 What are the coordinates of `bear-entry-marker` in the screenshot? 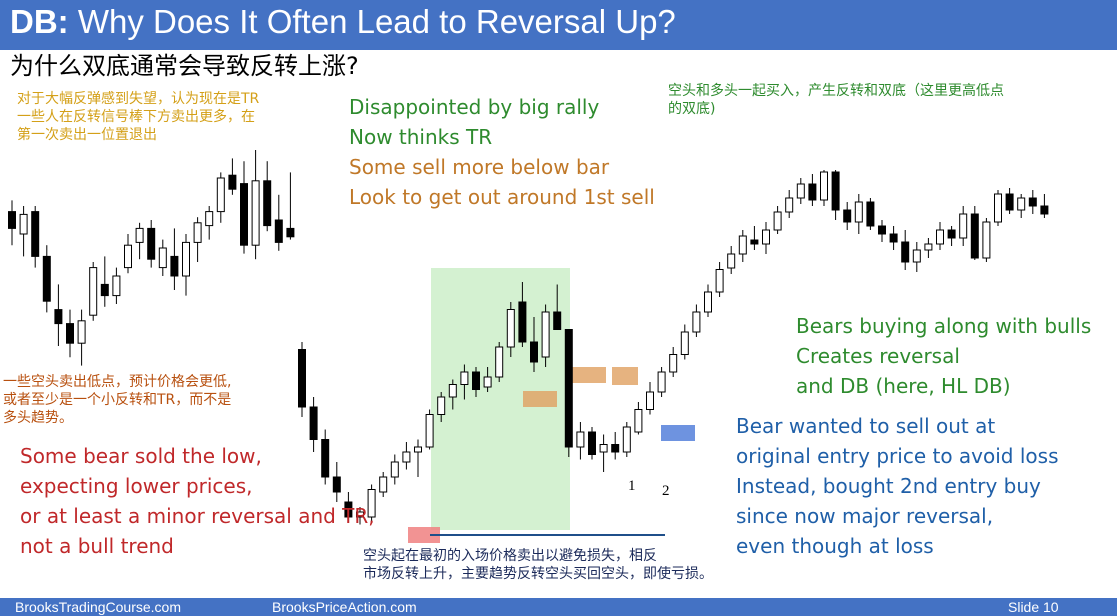 It's located at (424, 535).